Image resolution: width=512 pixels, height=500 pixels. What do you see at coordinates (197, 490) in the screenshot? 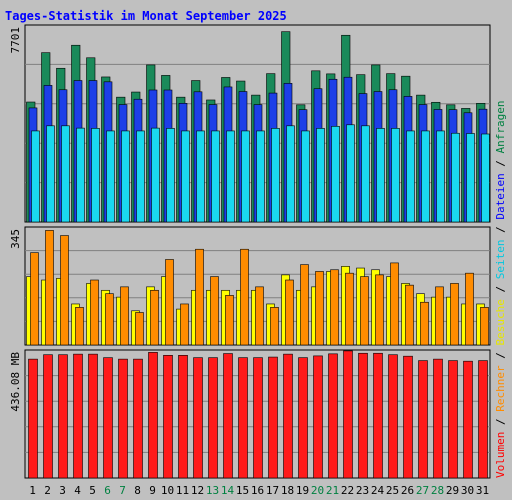
I see `x-tick-label-12: 12` at bounding box center [197, 490].